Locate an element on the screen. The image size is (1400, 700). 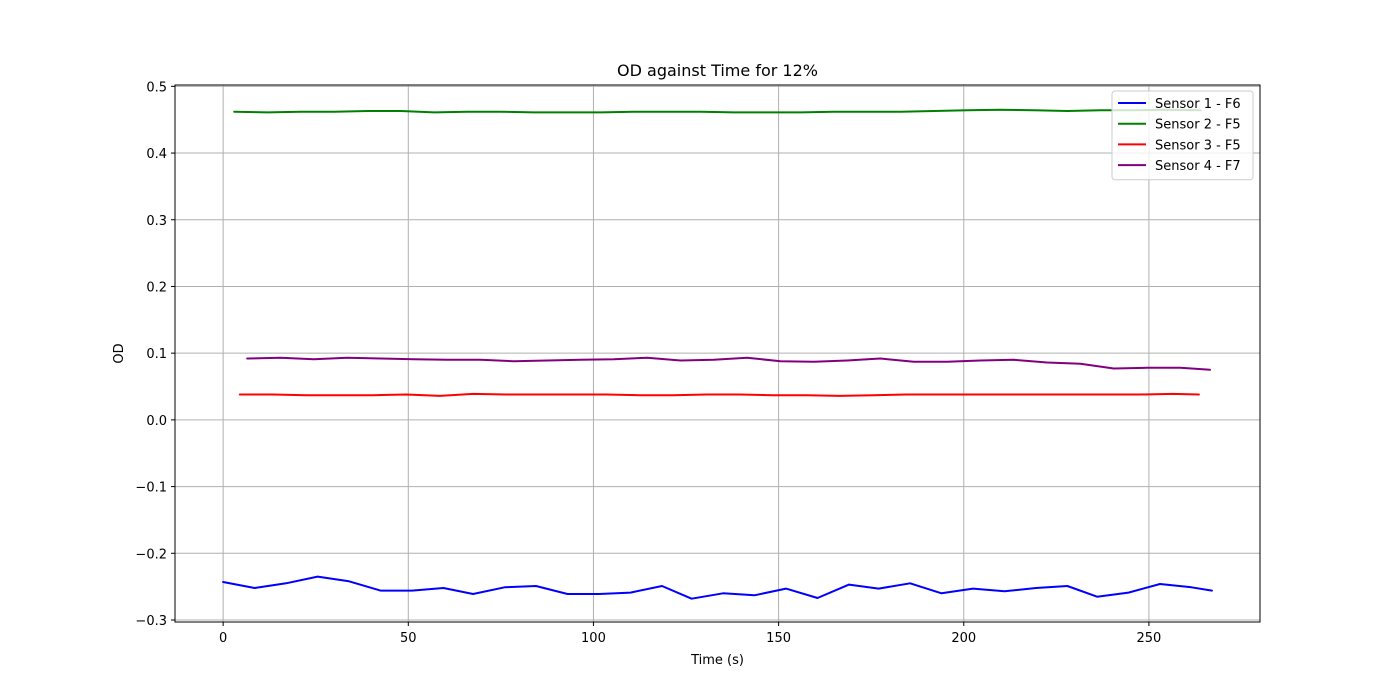
legend-entry-label: Sensor 2 - F5 is located at coordinates (1198, 125).